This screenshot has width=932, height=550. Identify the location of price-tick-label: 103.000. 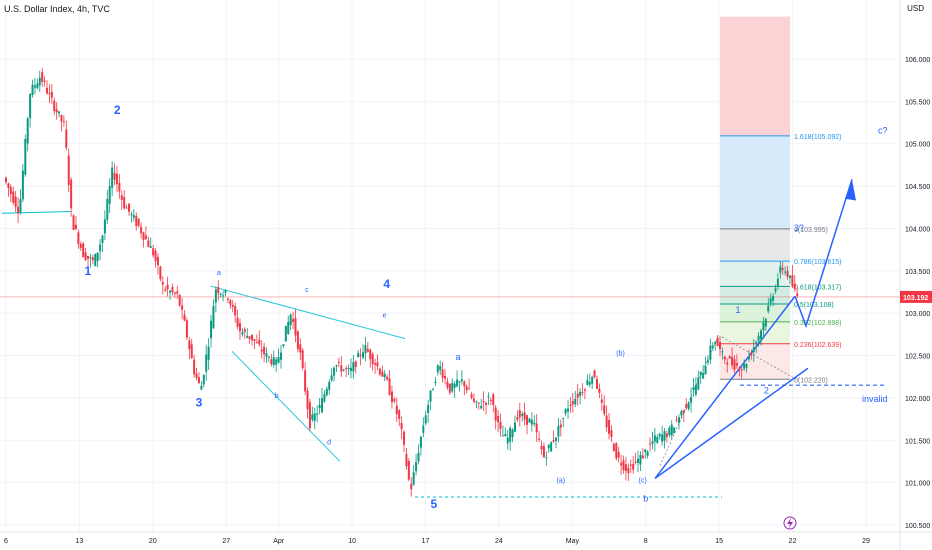
(917, 314).